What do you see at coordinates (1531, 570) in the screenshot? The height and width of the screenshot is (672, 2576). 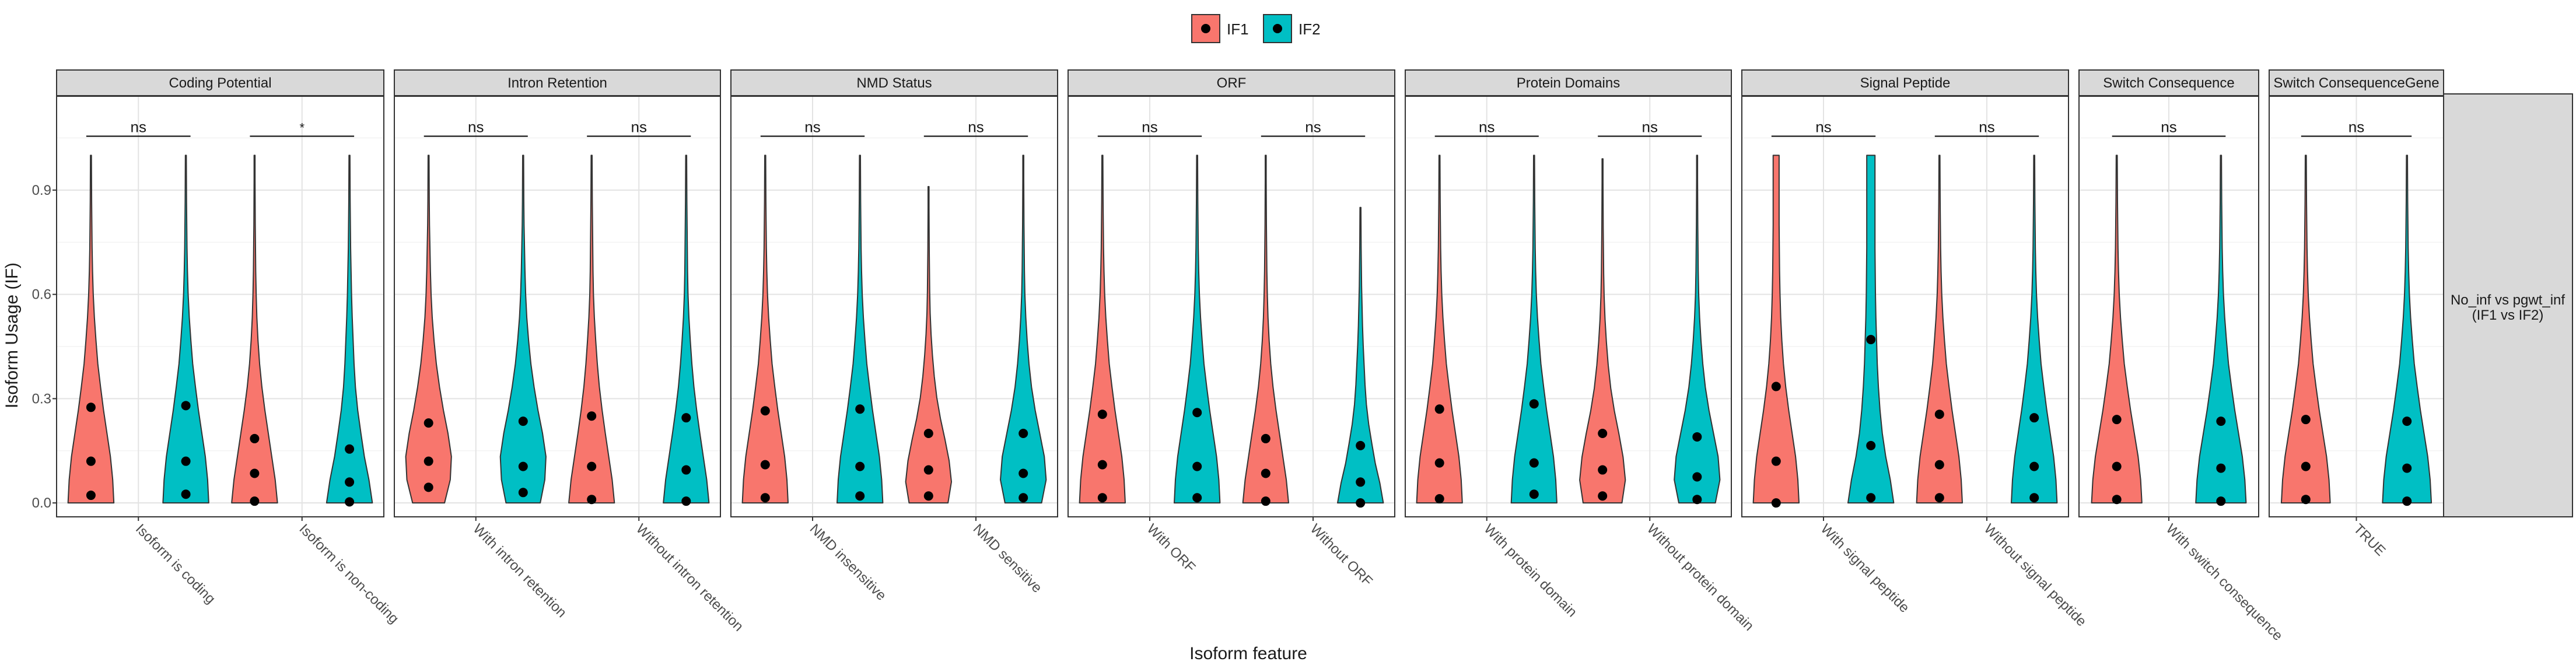 I see `x-tick-label: With protein domain` at bounding box center [1531, 570].